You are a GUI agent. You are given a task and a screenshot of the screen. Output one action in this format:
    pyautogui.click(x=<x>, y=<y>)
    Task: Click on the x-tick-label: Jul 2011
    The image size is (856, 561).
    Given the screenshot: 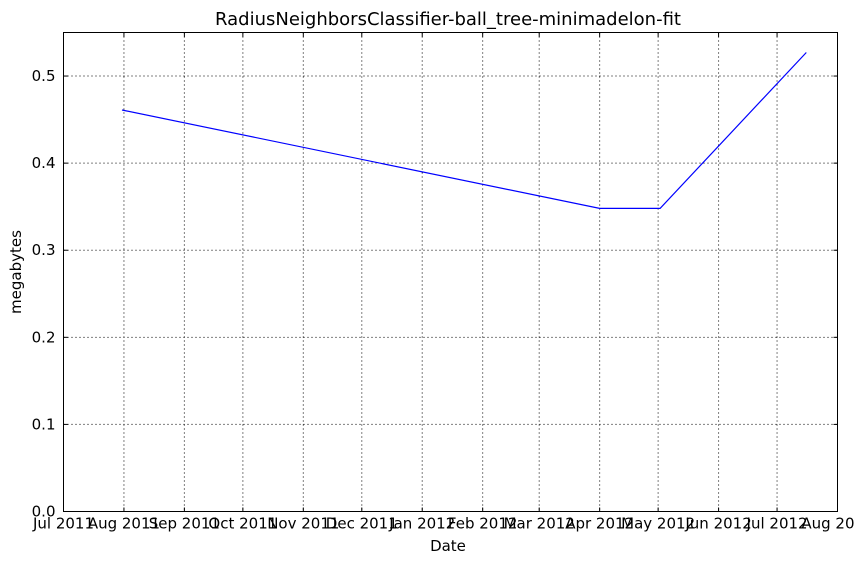 What is the action you would take?
    pyautogui.click(x=63, y=524)
    